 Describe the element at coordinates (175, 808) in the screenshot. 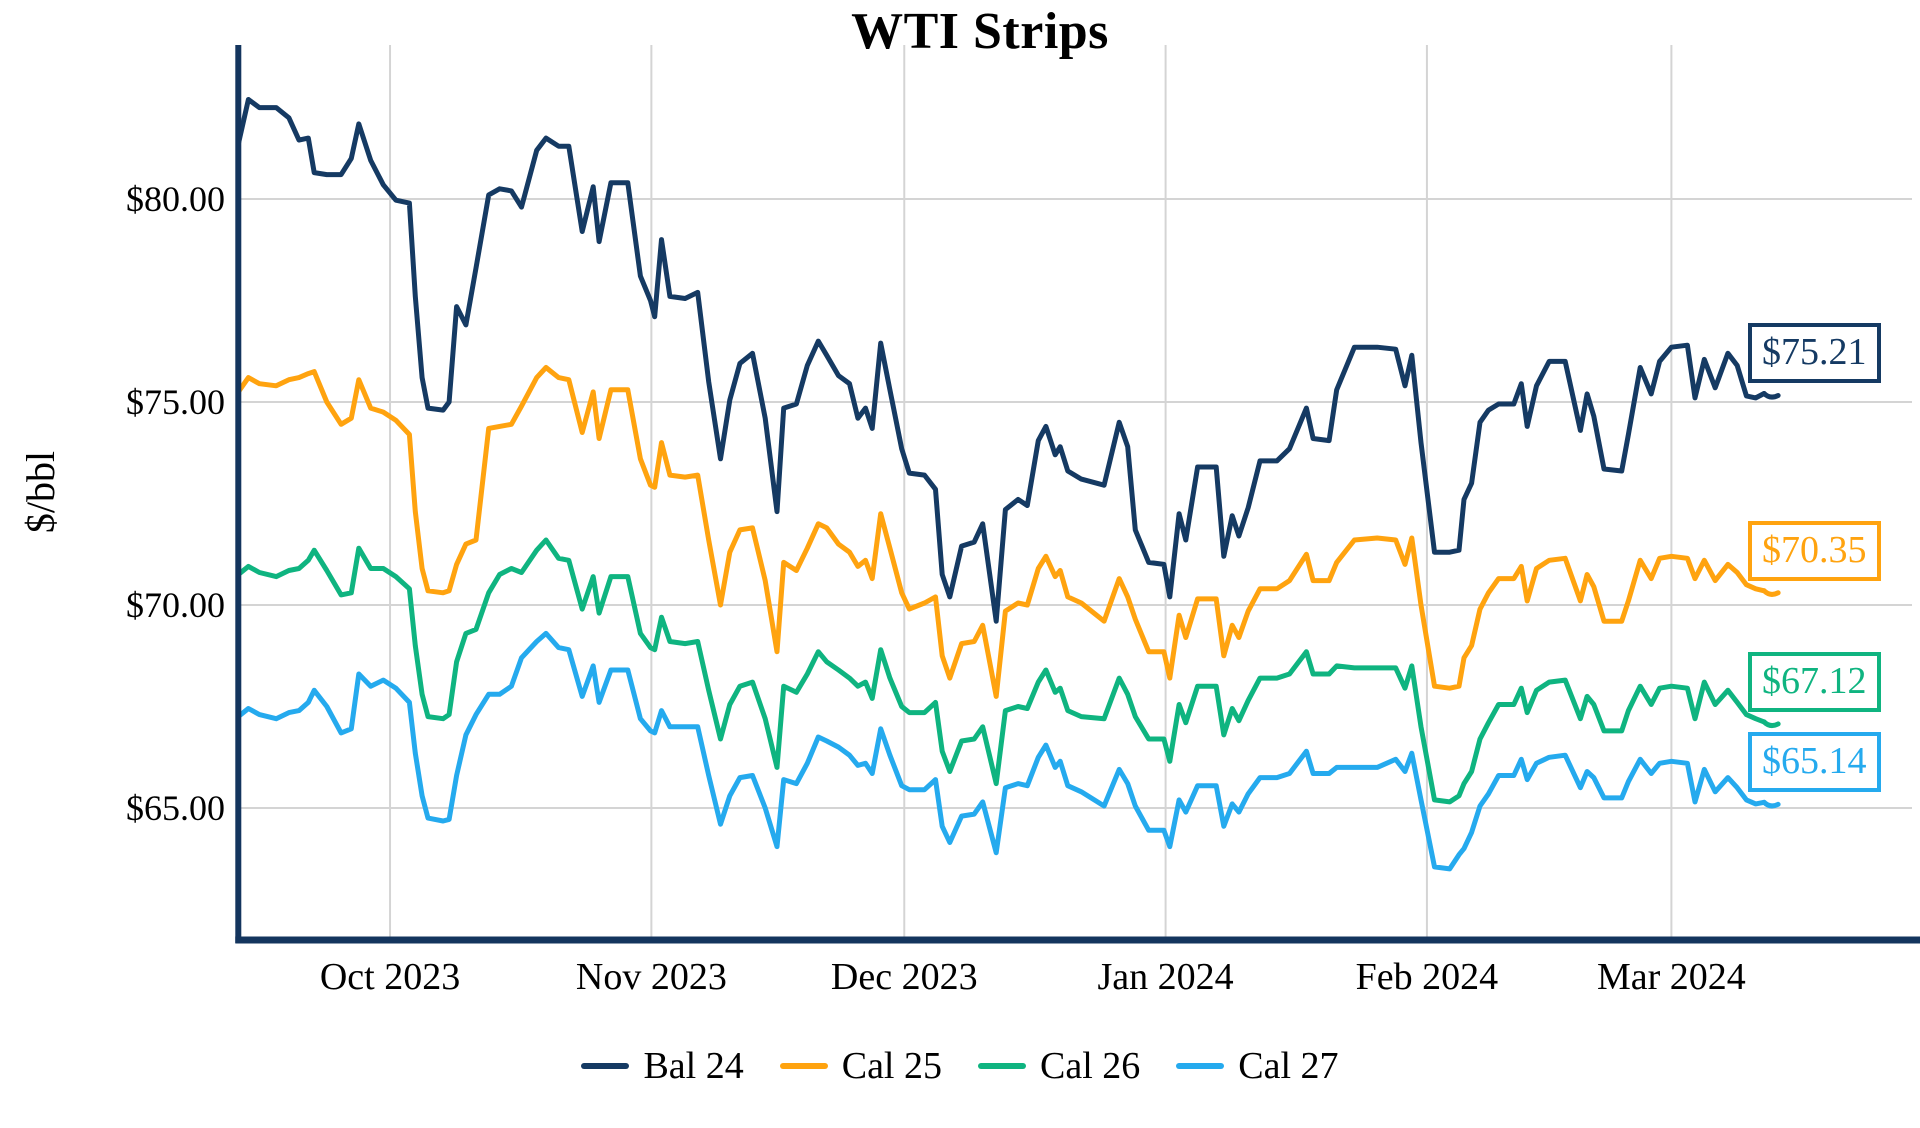

I see `y-tick-label: $65.00` at that location.